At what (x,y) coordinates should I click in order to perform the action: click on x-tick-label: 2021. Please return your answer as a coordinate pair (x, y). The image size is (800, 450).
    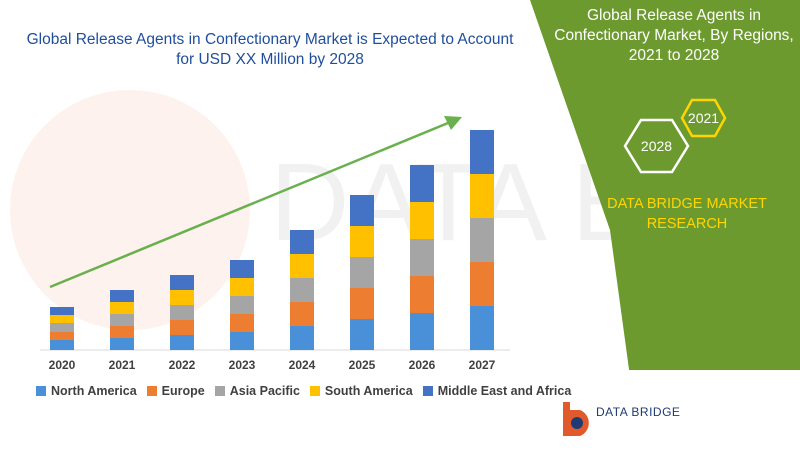
    Looking at the image, I should click on (122, 365).